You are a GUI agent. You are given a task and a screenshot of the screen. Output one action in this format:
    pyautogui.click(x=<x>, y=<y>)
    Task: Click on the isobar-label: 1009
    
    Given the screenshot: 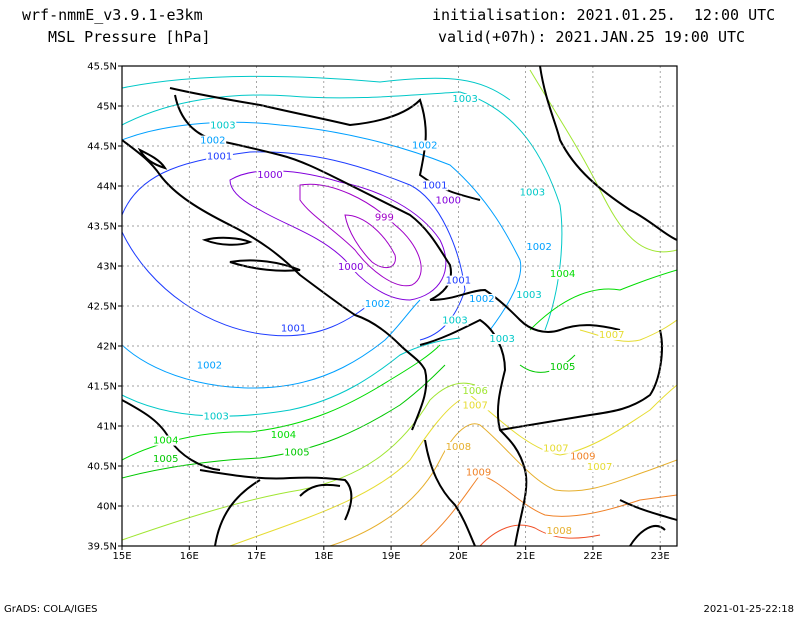 What is the action you would take?
    pyautogui.click(x=478, y=473)
    